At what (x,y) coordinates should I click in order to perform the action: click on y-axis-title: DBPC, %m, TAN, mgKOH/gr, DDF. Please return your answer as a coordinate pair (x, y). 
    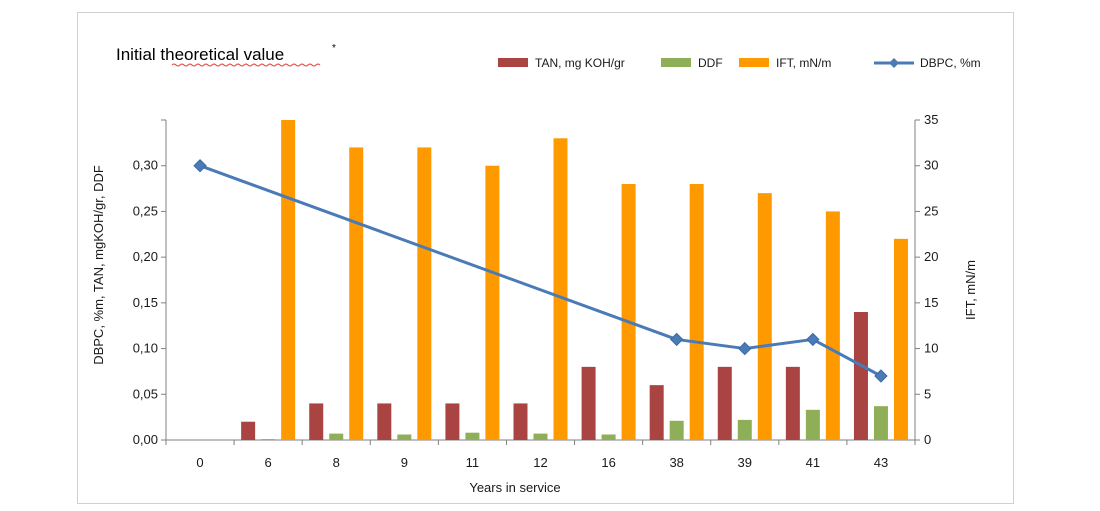
    Looking at the image, I should click on (98, 265).